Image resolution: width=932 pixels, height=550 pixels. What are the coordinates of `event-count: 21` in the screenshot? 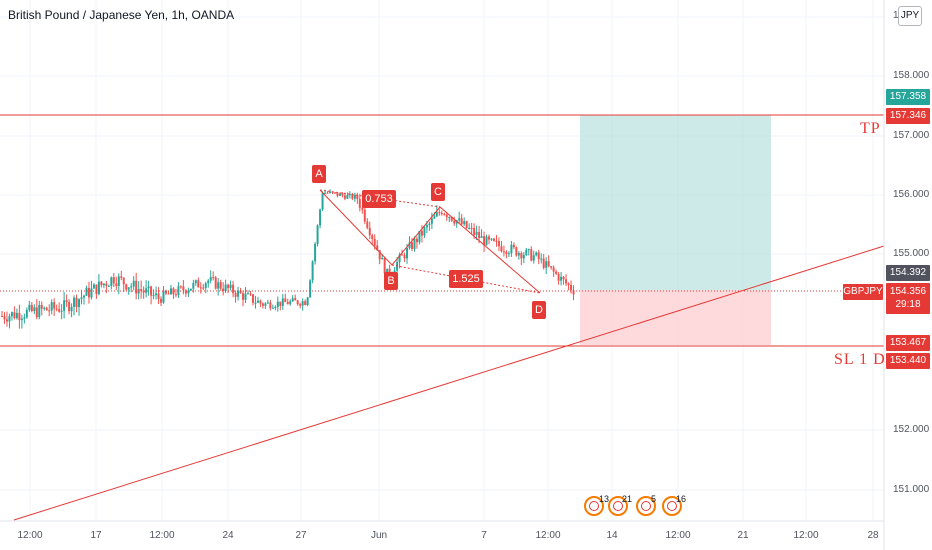 It's located at (627, 499).